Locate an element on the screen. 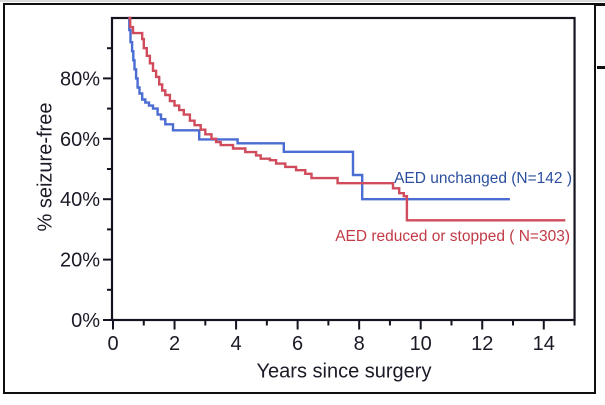 This screenshot has height=405, width=605. legend-label-aed-reduced-or-stopped: AED reduced or stopped ( N=303) is located at coordinates (452, 236).